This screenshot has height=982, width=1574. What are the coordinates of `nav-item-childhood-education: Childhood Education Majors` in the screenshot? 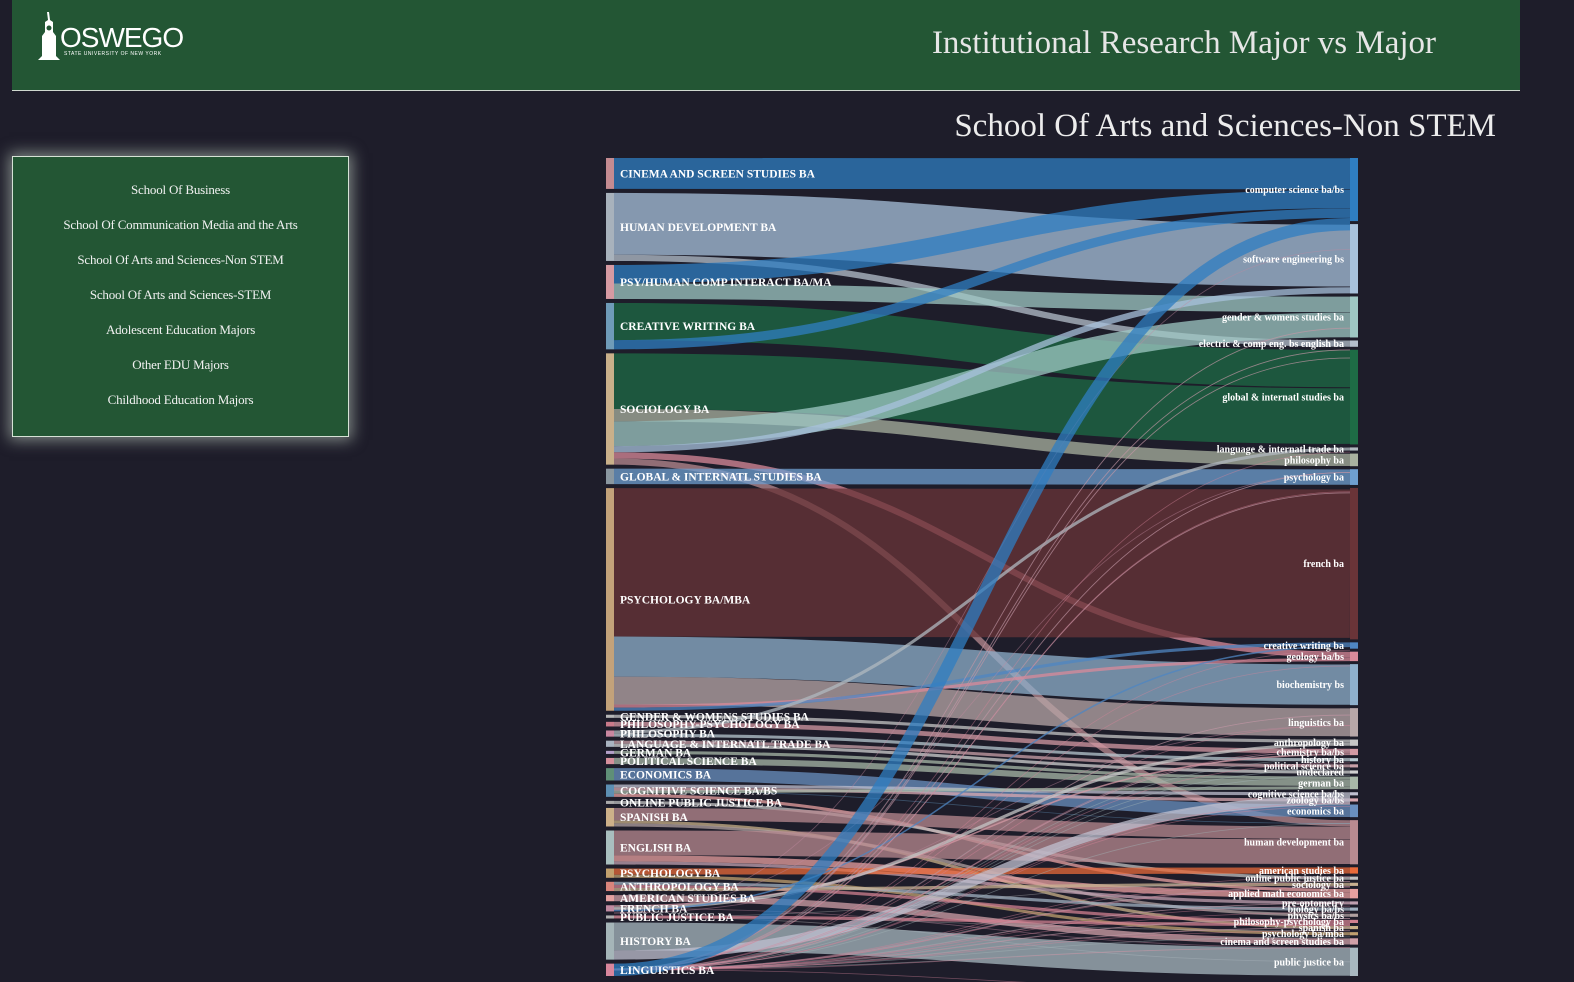 It's located at (180, 399).